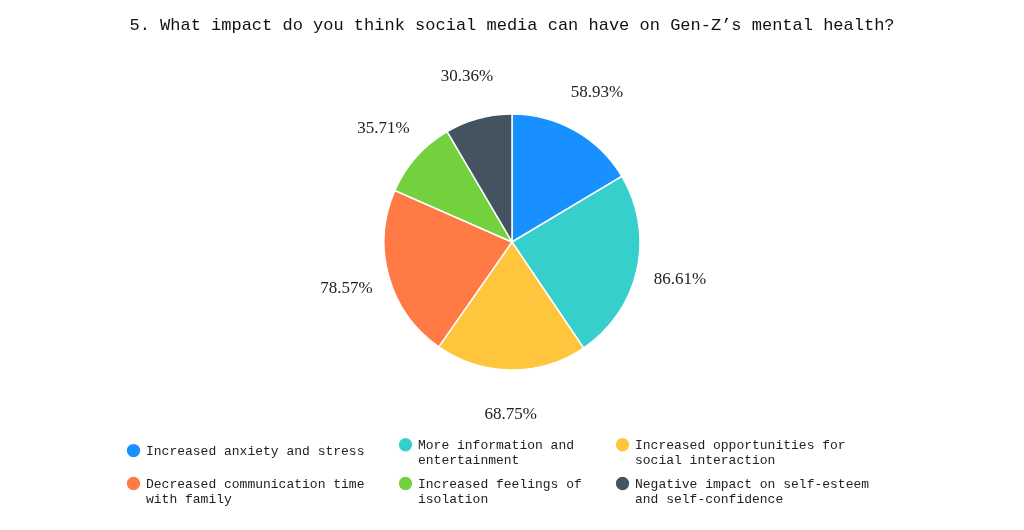 Image resolution: width=1024 pixels, height=530 pixels. Describe the element at coordinates (383, 127) in the screenshot. I see `data-label: 35.71%` at that location.